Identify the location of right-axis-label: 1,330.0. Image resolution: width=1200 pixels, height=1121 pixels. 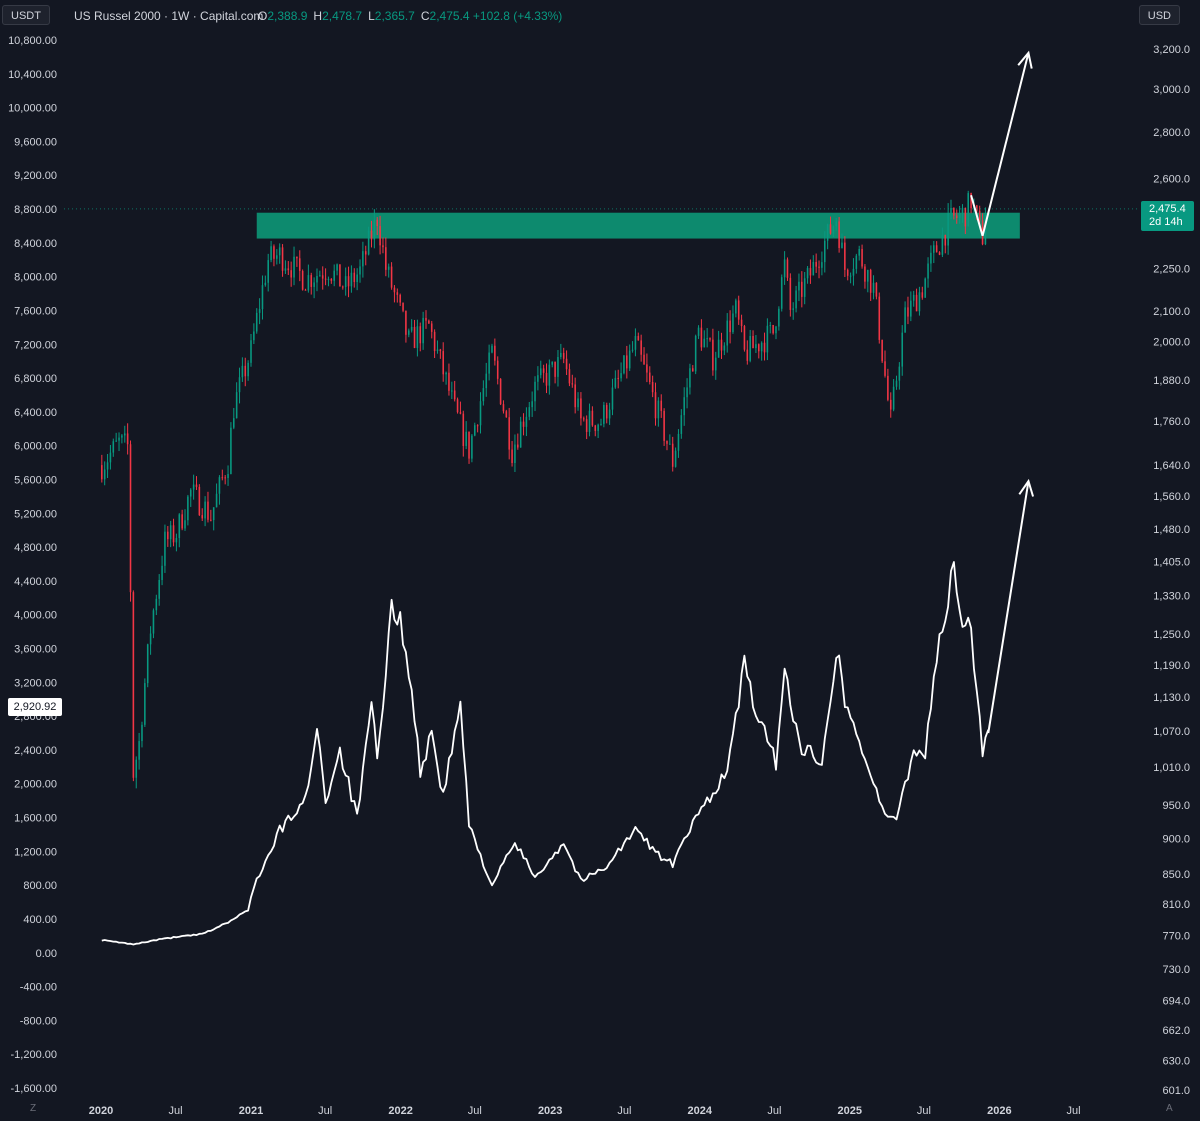
(1171, 597).